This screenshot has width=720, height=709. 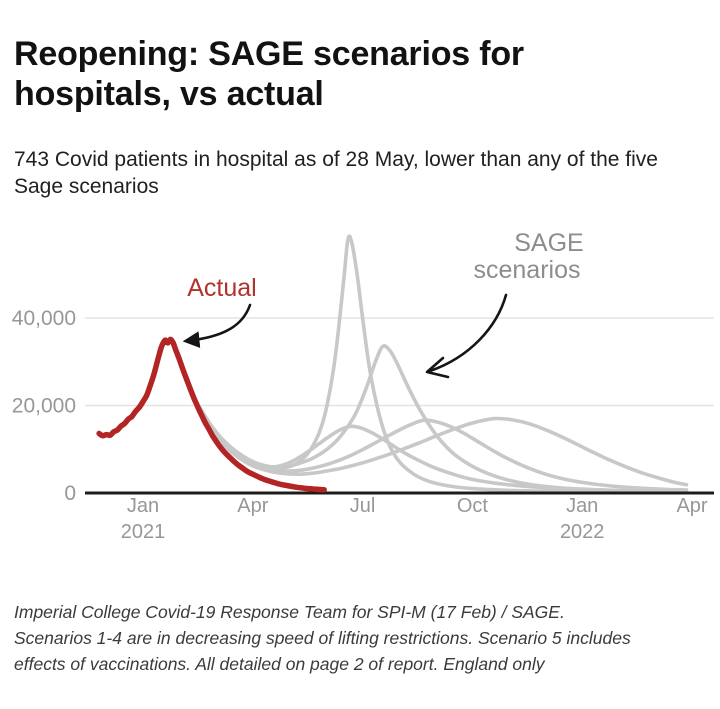 I want to click on y-tick-label: 40,000, so click(x=44, y=318).